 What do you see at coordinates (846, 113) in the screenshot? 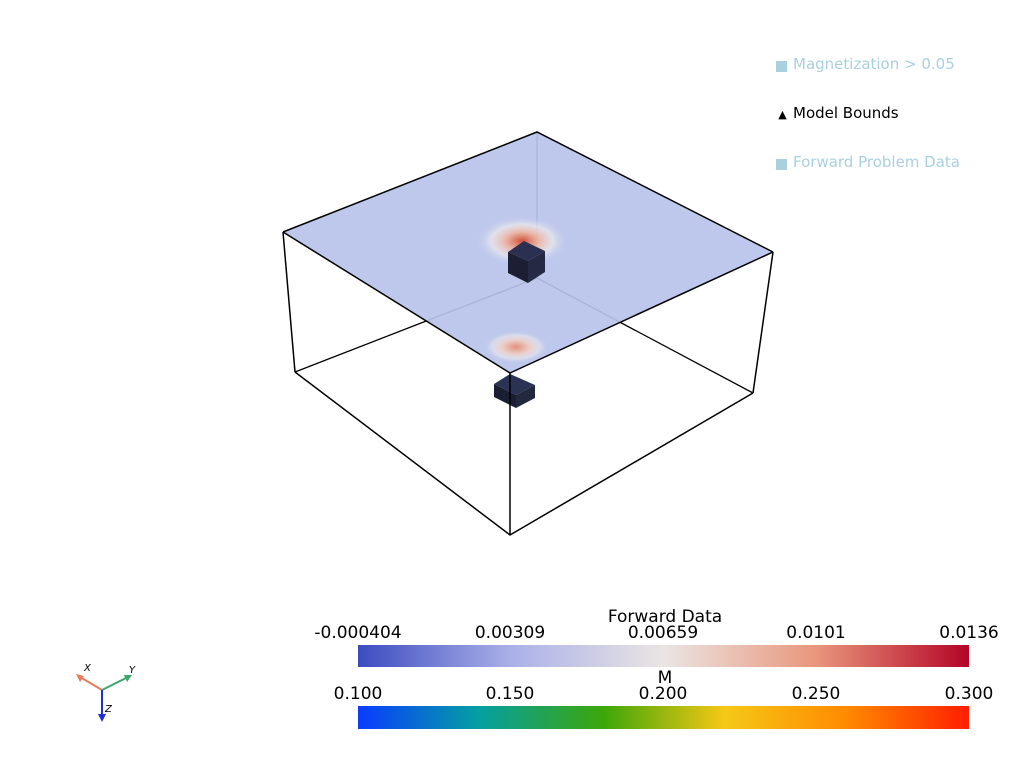
I see `legend-label: Model Bounds` at bounding box center [846, 113].